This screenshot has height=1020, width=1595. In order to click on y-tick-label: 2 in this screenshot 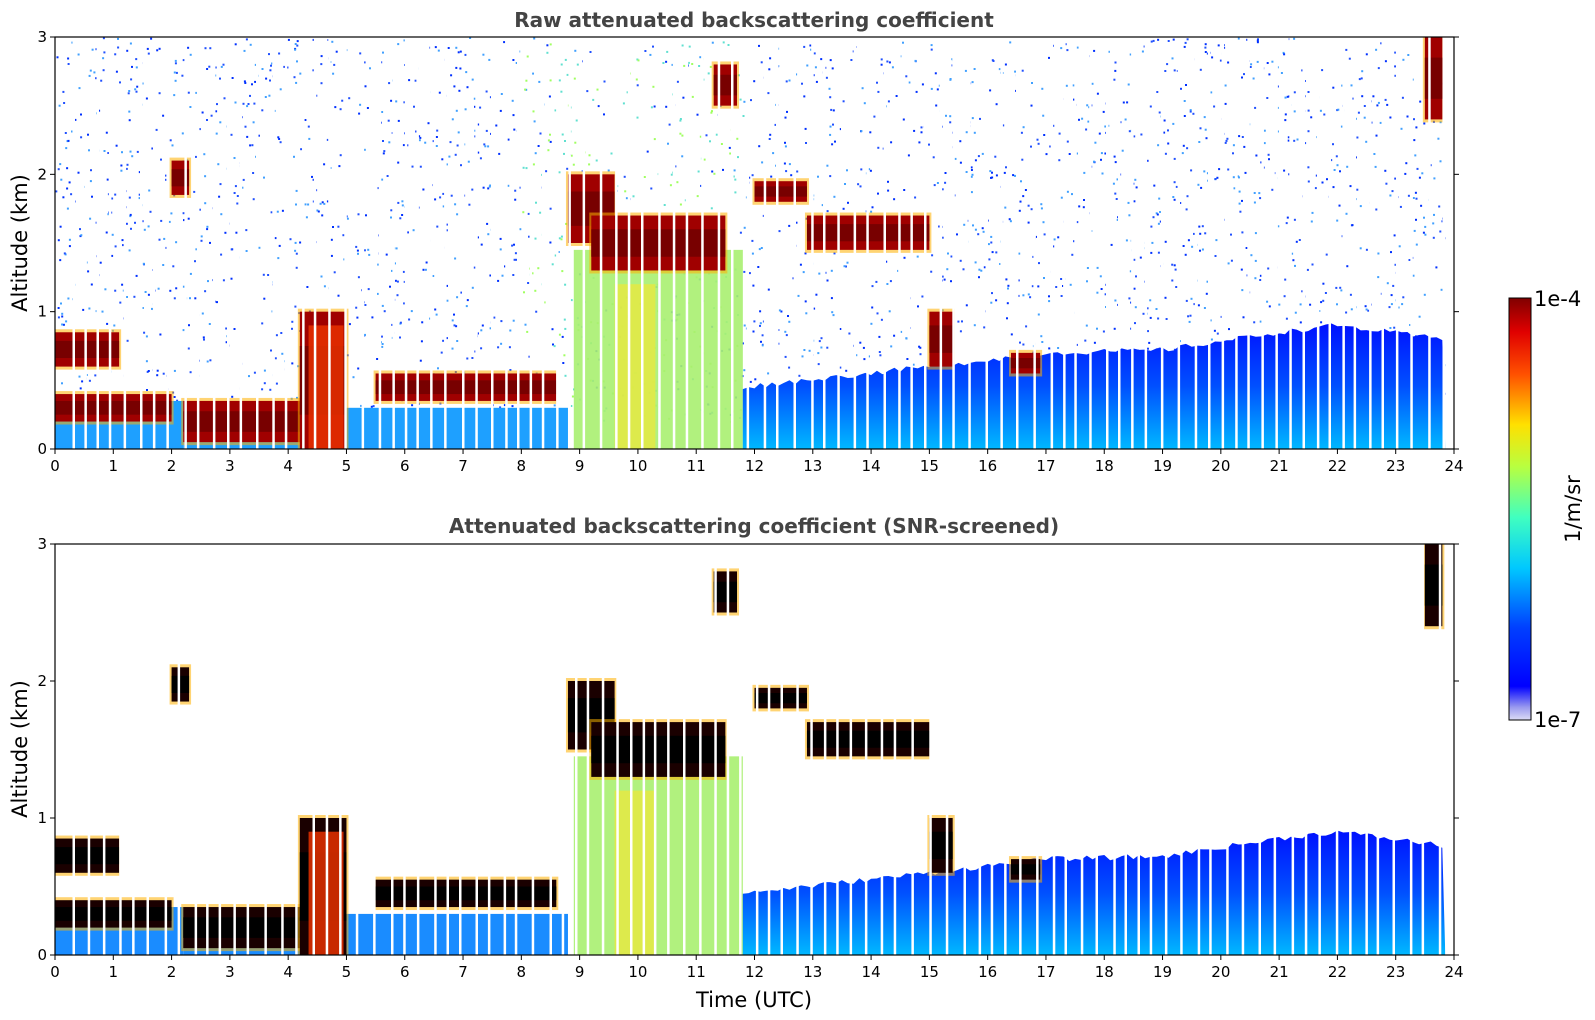, I will do `click(42, 681)`.